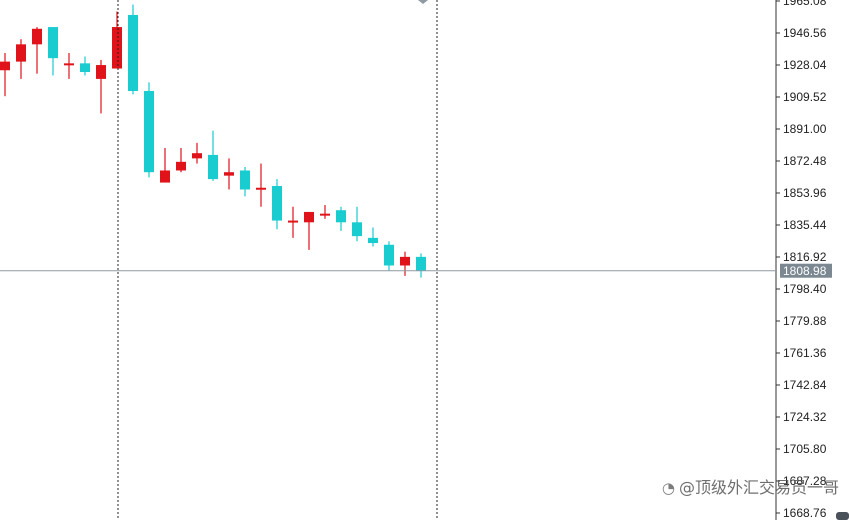 This screenshot has width=849, height=520. I want to click on tick-label: 1724.32, so click(805, 417).